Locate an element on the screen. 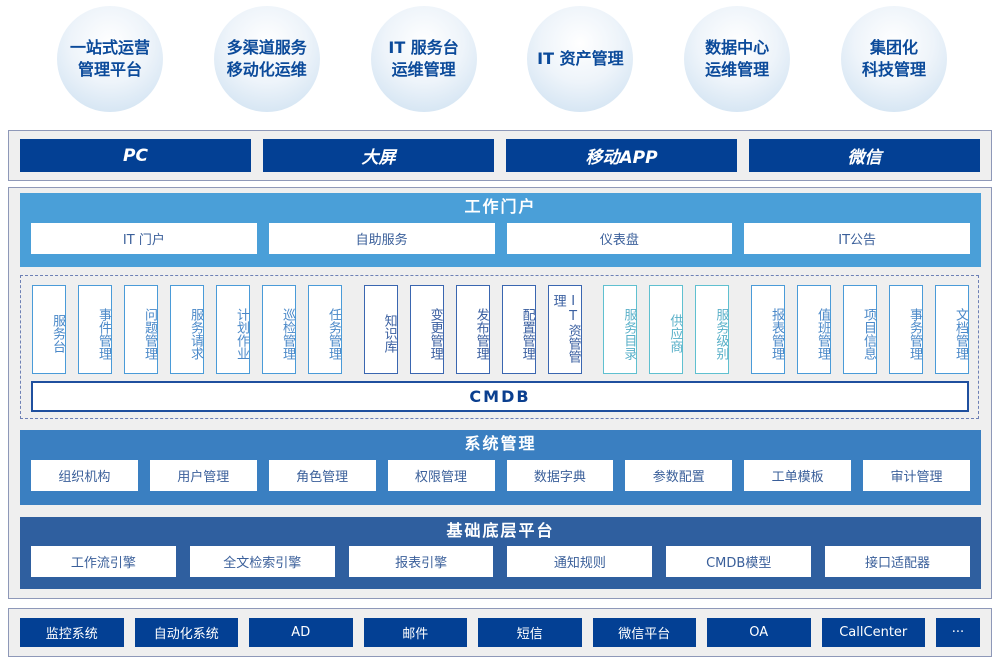 The height and width of the screenshot is (667, 1000). system-item: 权限管理 is located at coordinates (441, 475).